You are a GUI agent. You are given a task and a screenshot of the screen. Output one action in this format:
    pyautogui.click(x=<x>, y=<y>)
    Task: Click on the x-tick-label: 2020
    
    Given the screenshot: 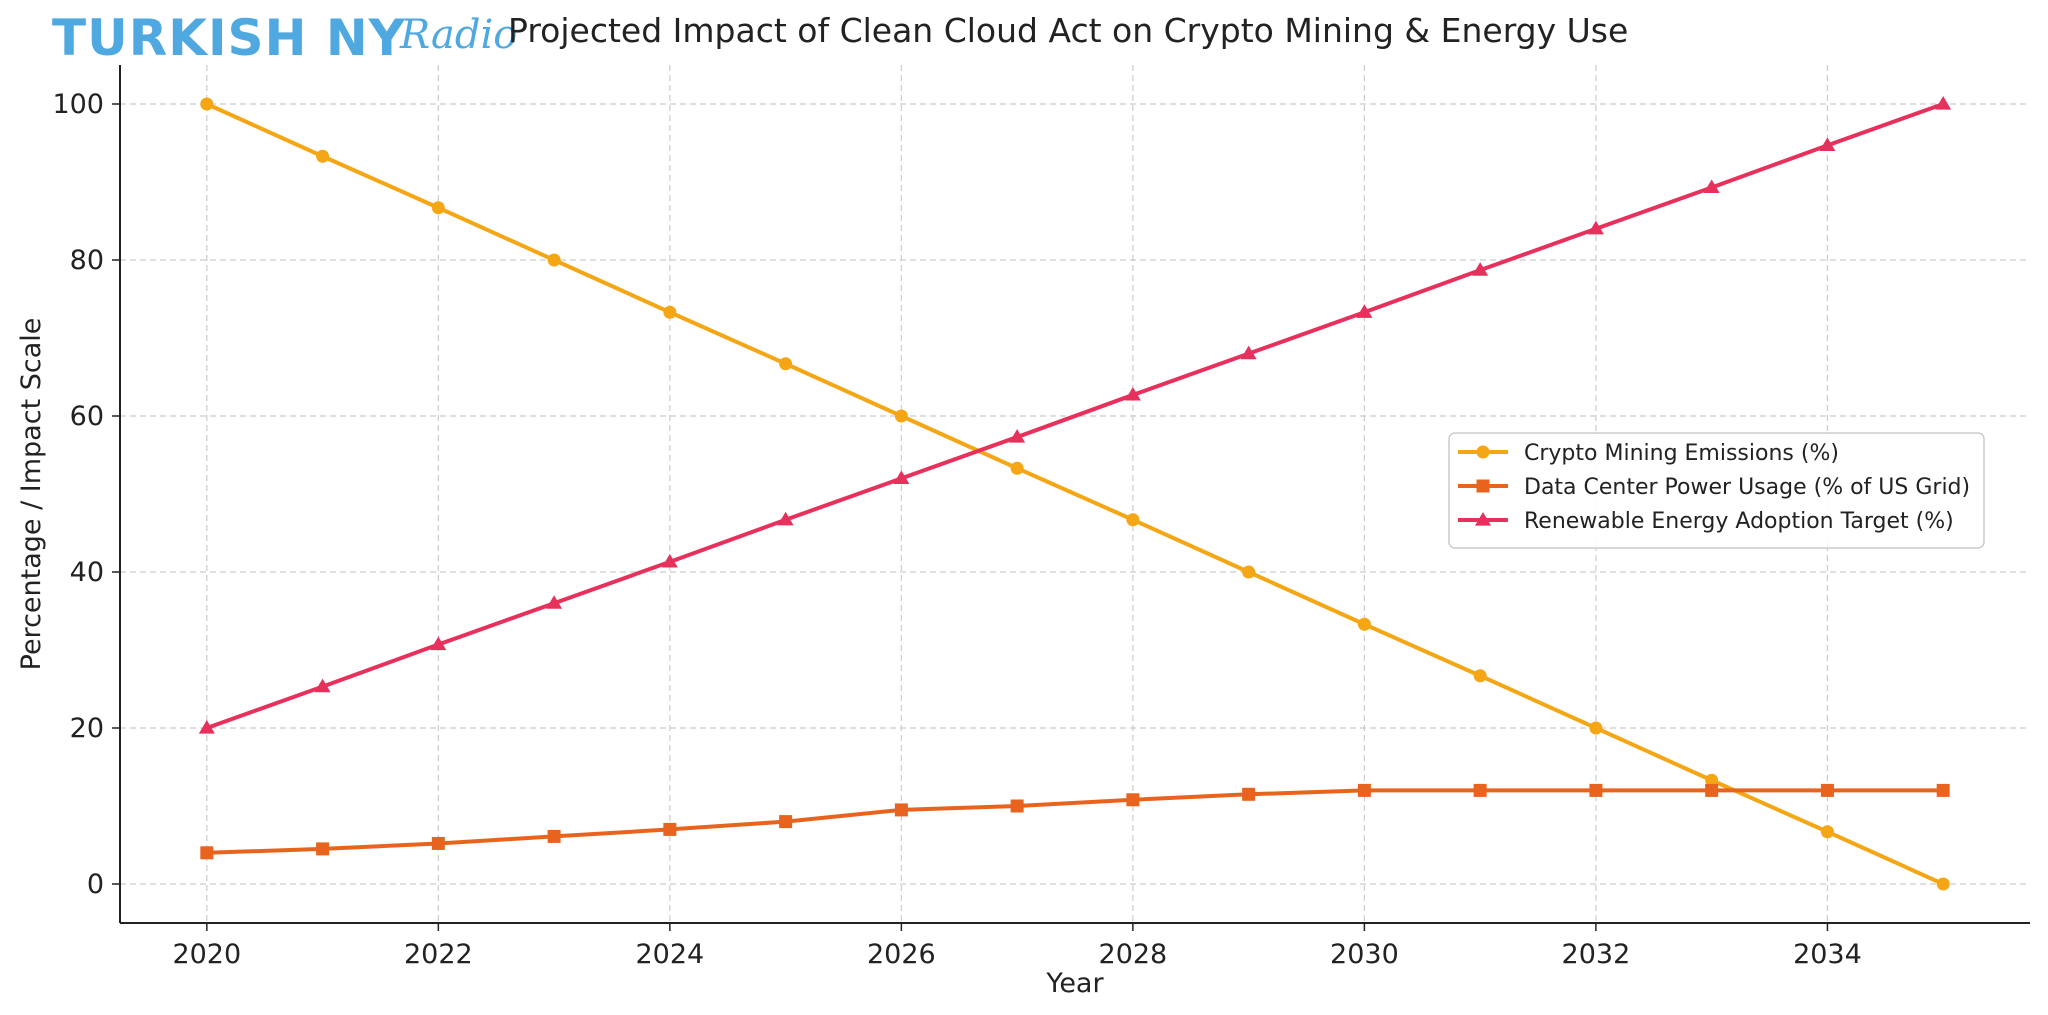 What is the action you would take?
    pyautogui.click(x=206, y=954)
    